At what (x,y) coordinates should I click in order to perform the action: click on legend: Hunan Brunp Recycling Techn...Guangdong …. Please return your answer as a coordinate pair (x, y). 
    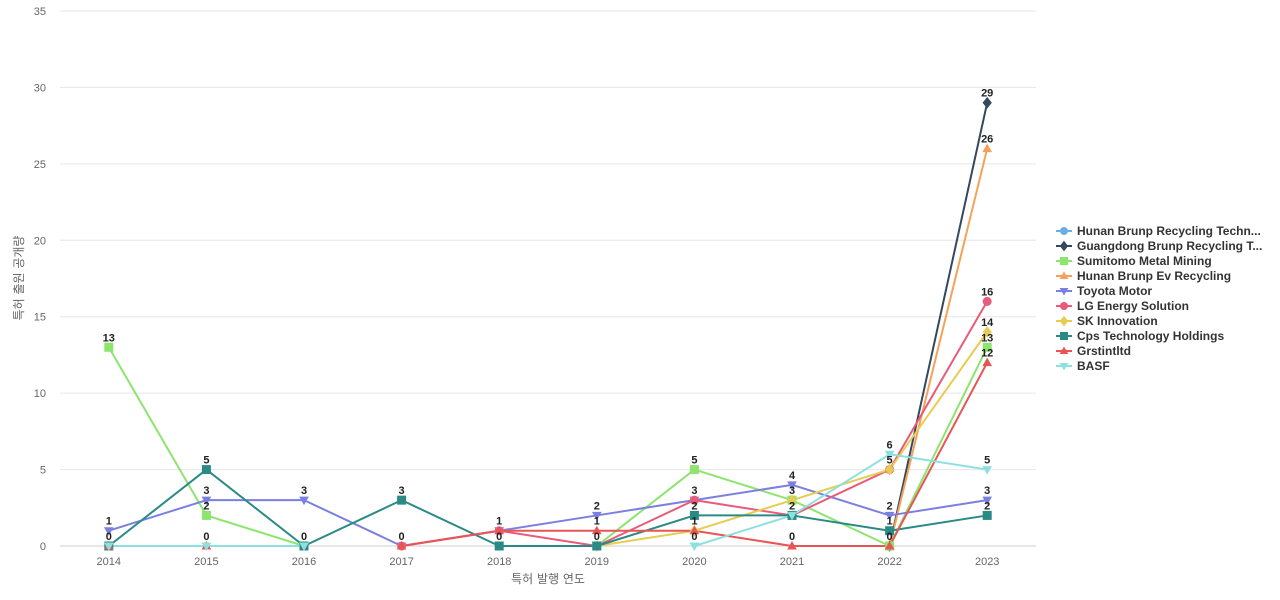
    Looking at the image, I should click on (1159, 298).